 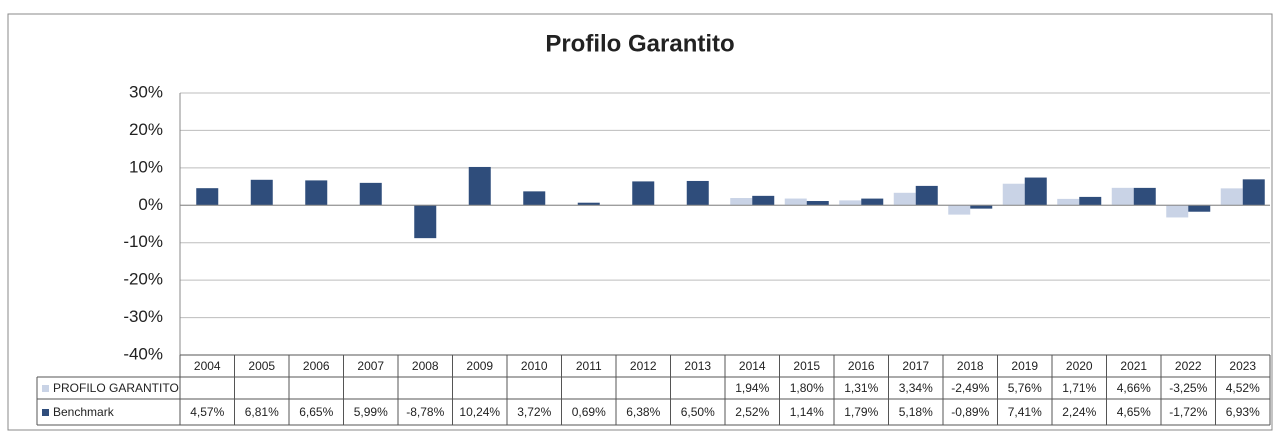 What do you see at coordinates (970, 412) in the screenshot?
I see `table-value: -0,89%` at bounding box center [970, 412].